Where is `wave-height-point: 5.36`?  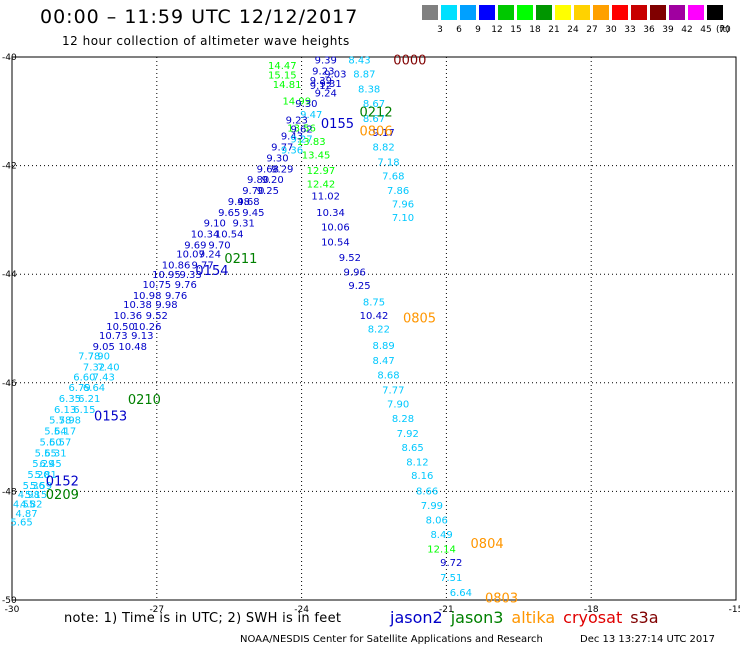 wave-height-point: 5.36 is located at coordinates (34, 486).